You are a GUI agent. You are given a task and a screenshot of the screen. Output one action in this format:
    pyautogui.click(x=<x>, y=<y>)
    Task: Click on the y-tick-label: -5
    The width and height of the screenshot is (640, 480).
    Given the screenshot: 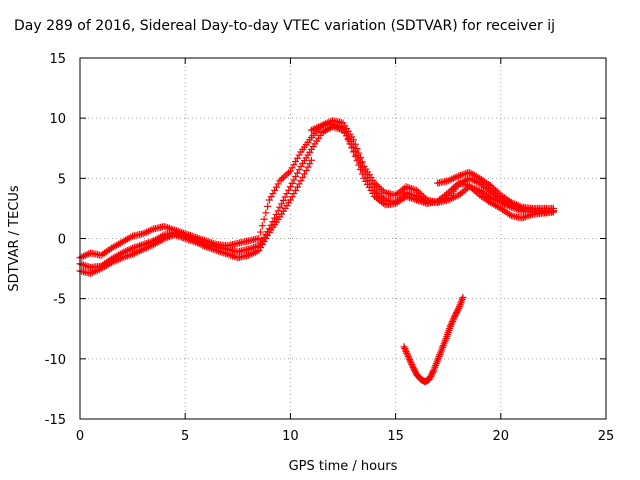 What is the action you would take?
    pyautogui.click(x=59, y=300)
    